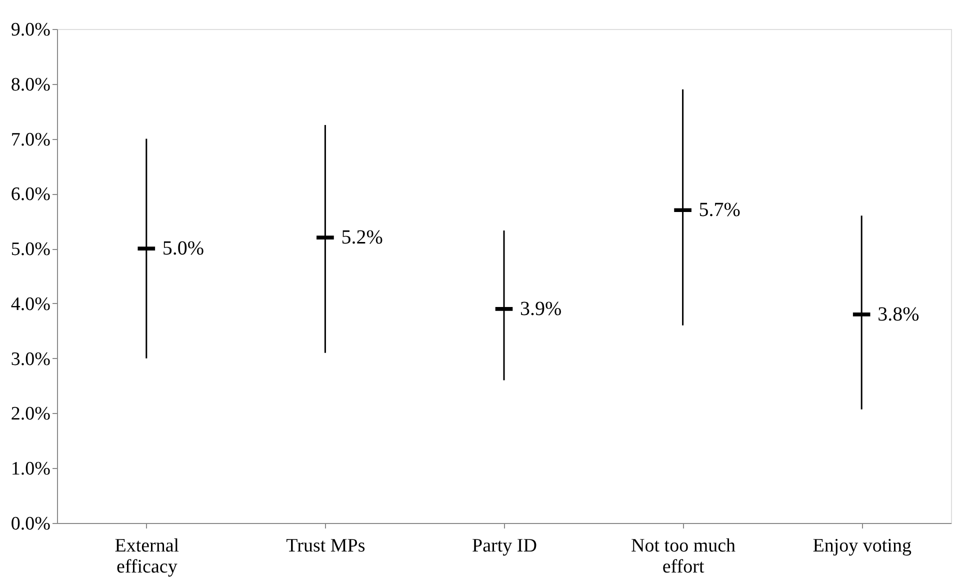 The height and width of the screenshot is (581, 961). Describe the element at coordinates (719, 210) in the screenshot. I see `data-label: 5.7%` at that location.